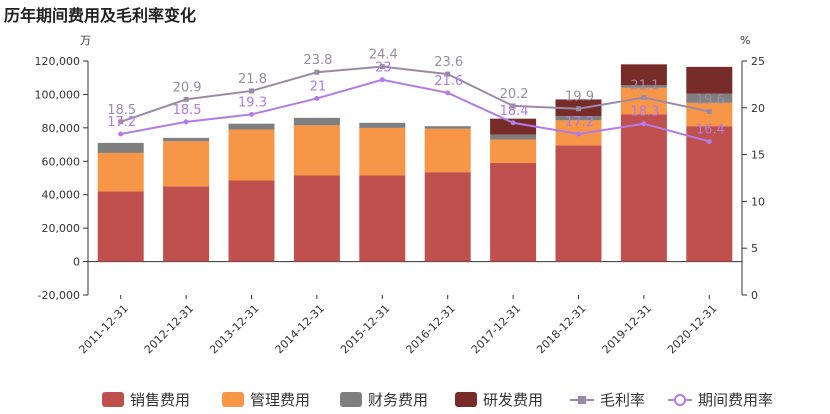  I want to click on left-tick-label: 60,000, so click(61, 161).